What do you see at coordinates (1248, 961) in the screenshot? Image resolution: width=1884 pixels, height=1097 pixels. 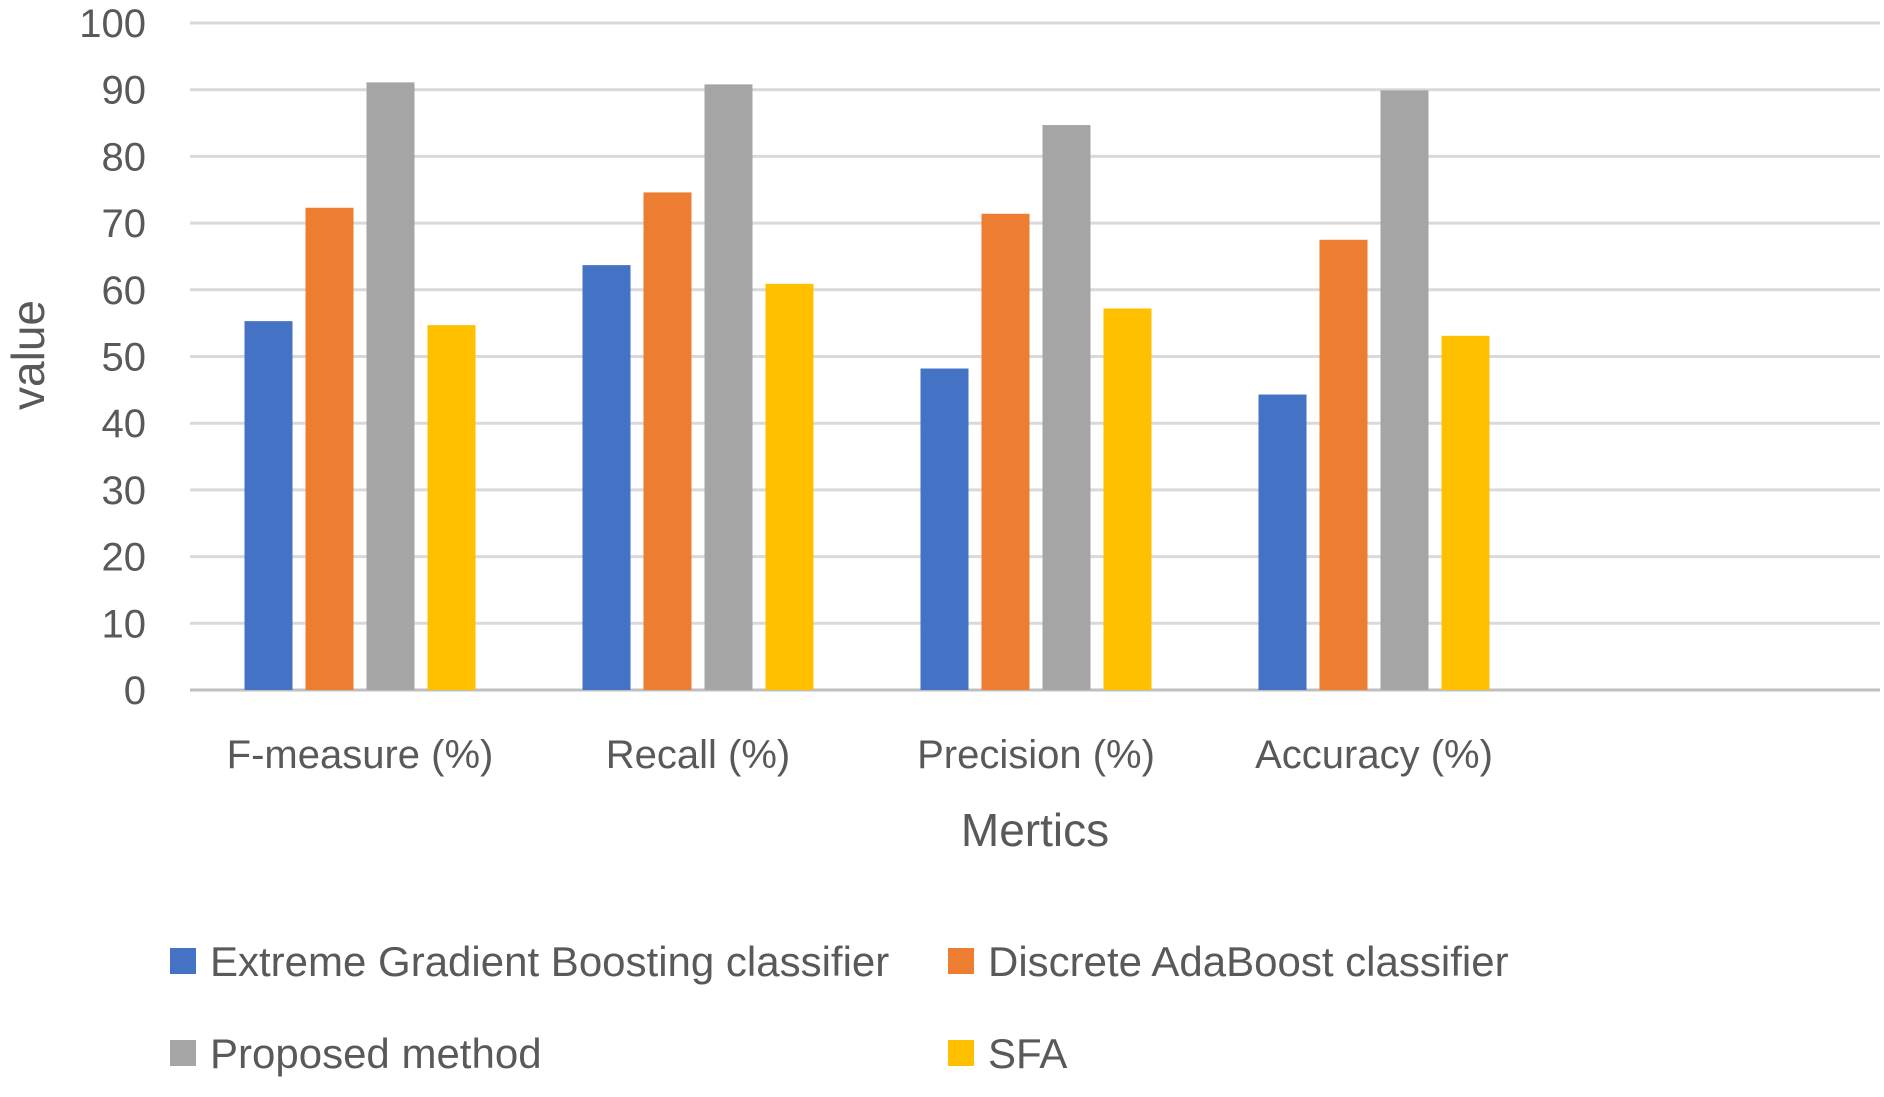 I see `legend-label: Discrete AdaBoost classifier` at bounding box center [1248, 961].